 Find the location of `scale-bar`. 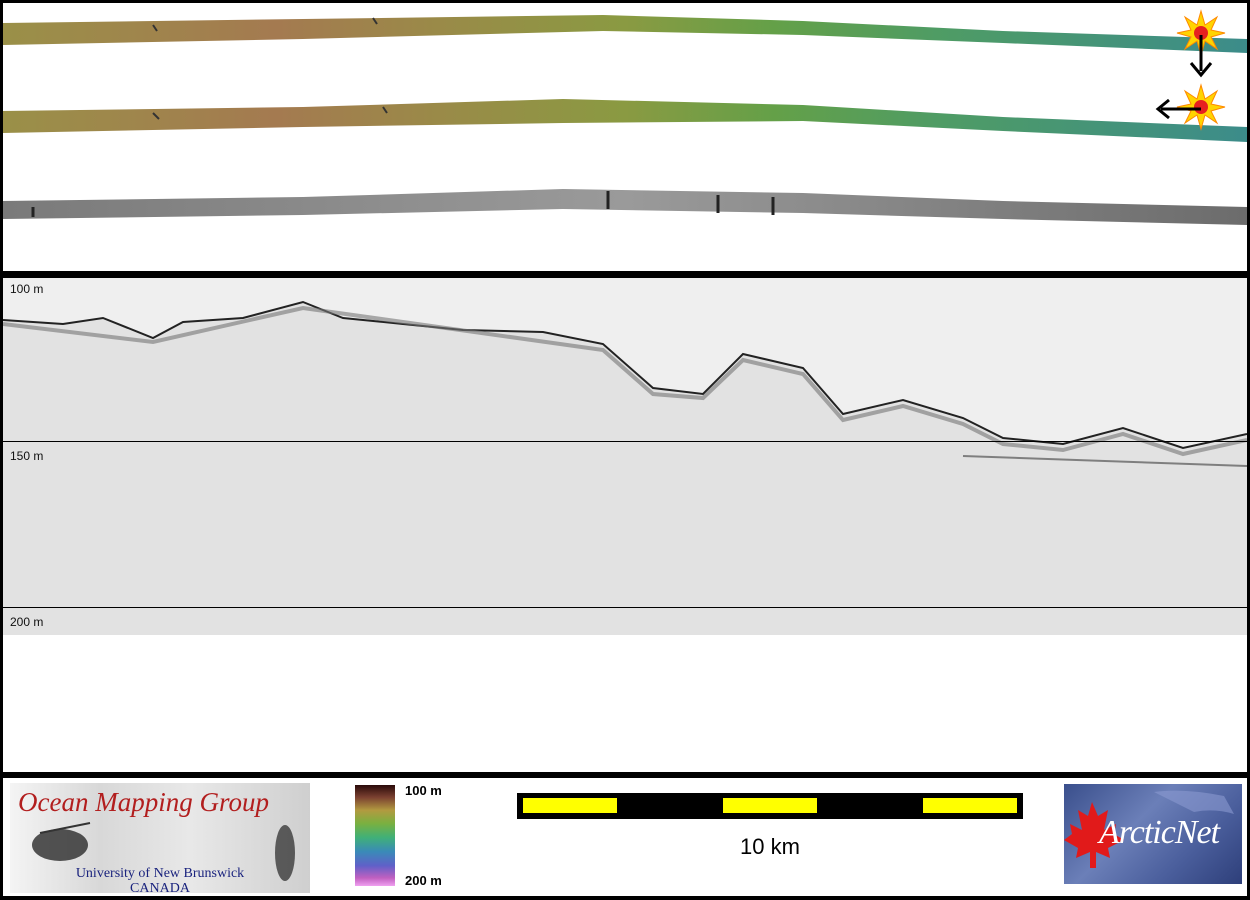

scale-bar is located at coordinates (770, 806).